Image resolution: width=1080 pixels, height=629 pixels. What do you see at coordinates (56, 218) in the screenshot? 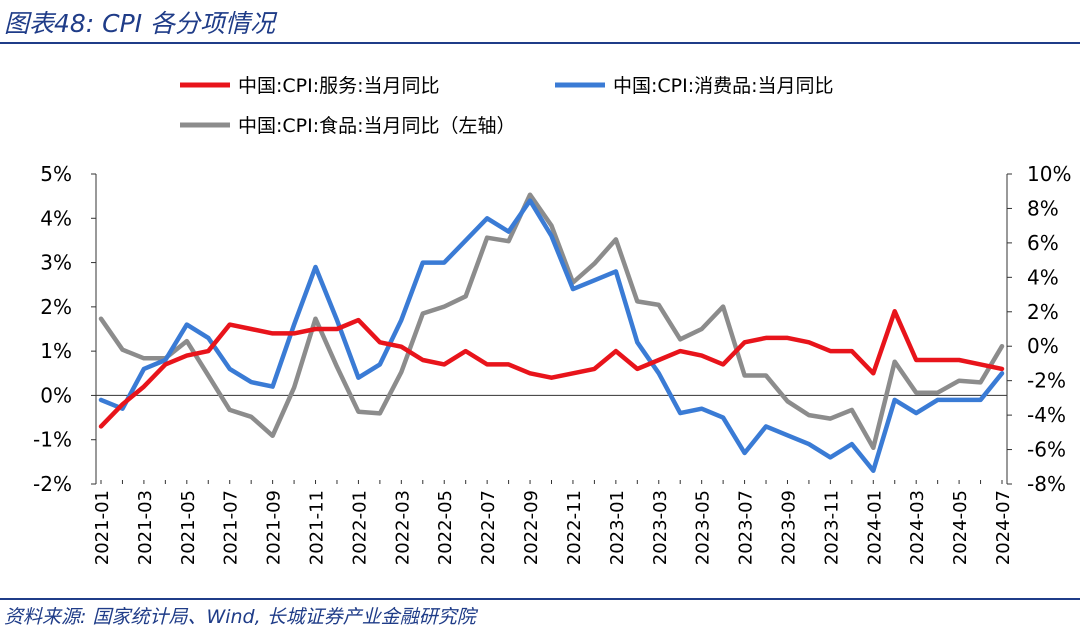
I see `left-tick-label: 4%` at bounding box center [56, 218].